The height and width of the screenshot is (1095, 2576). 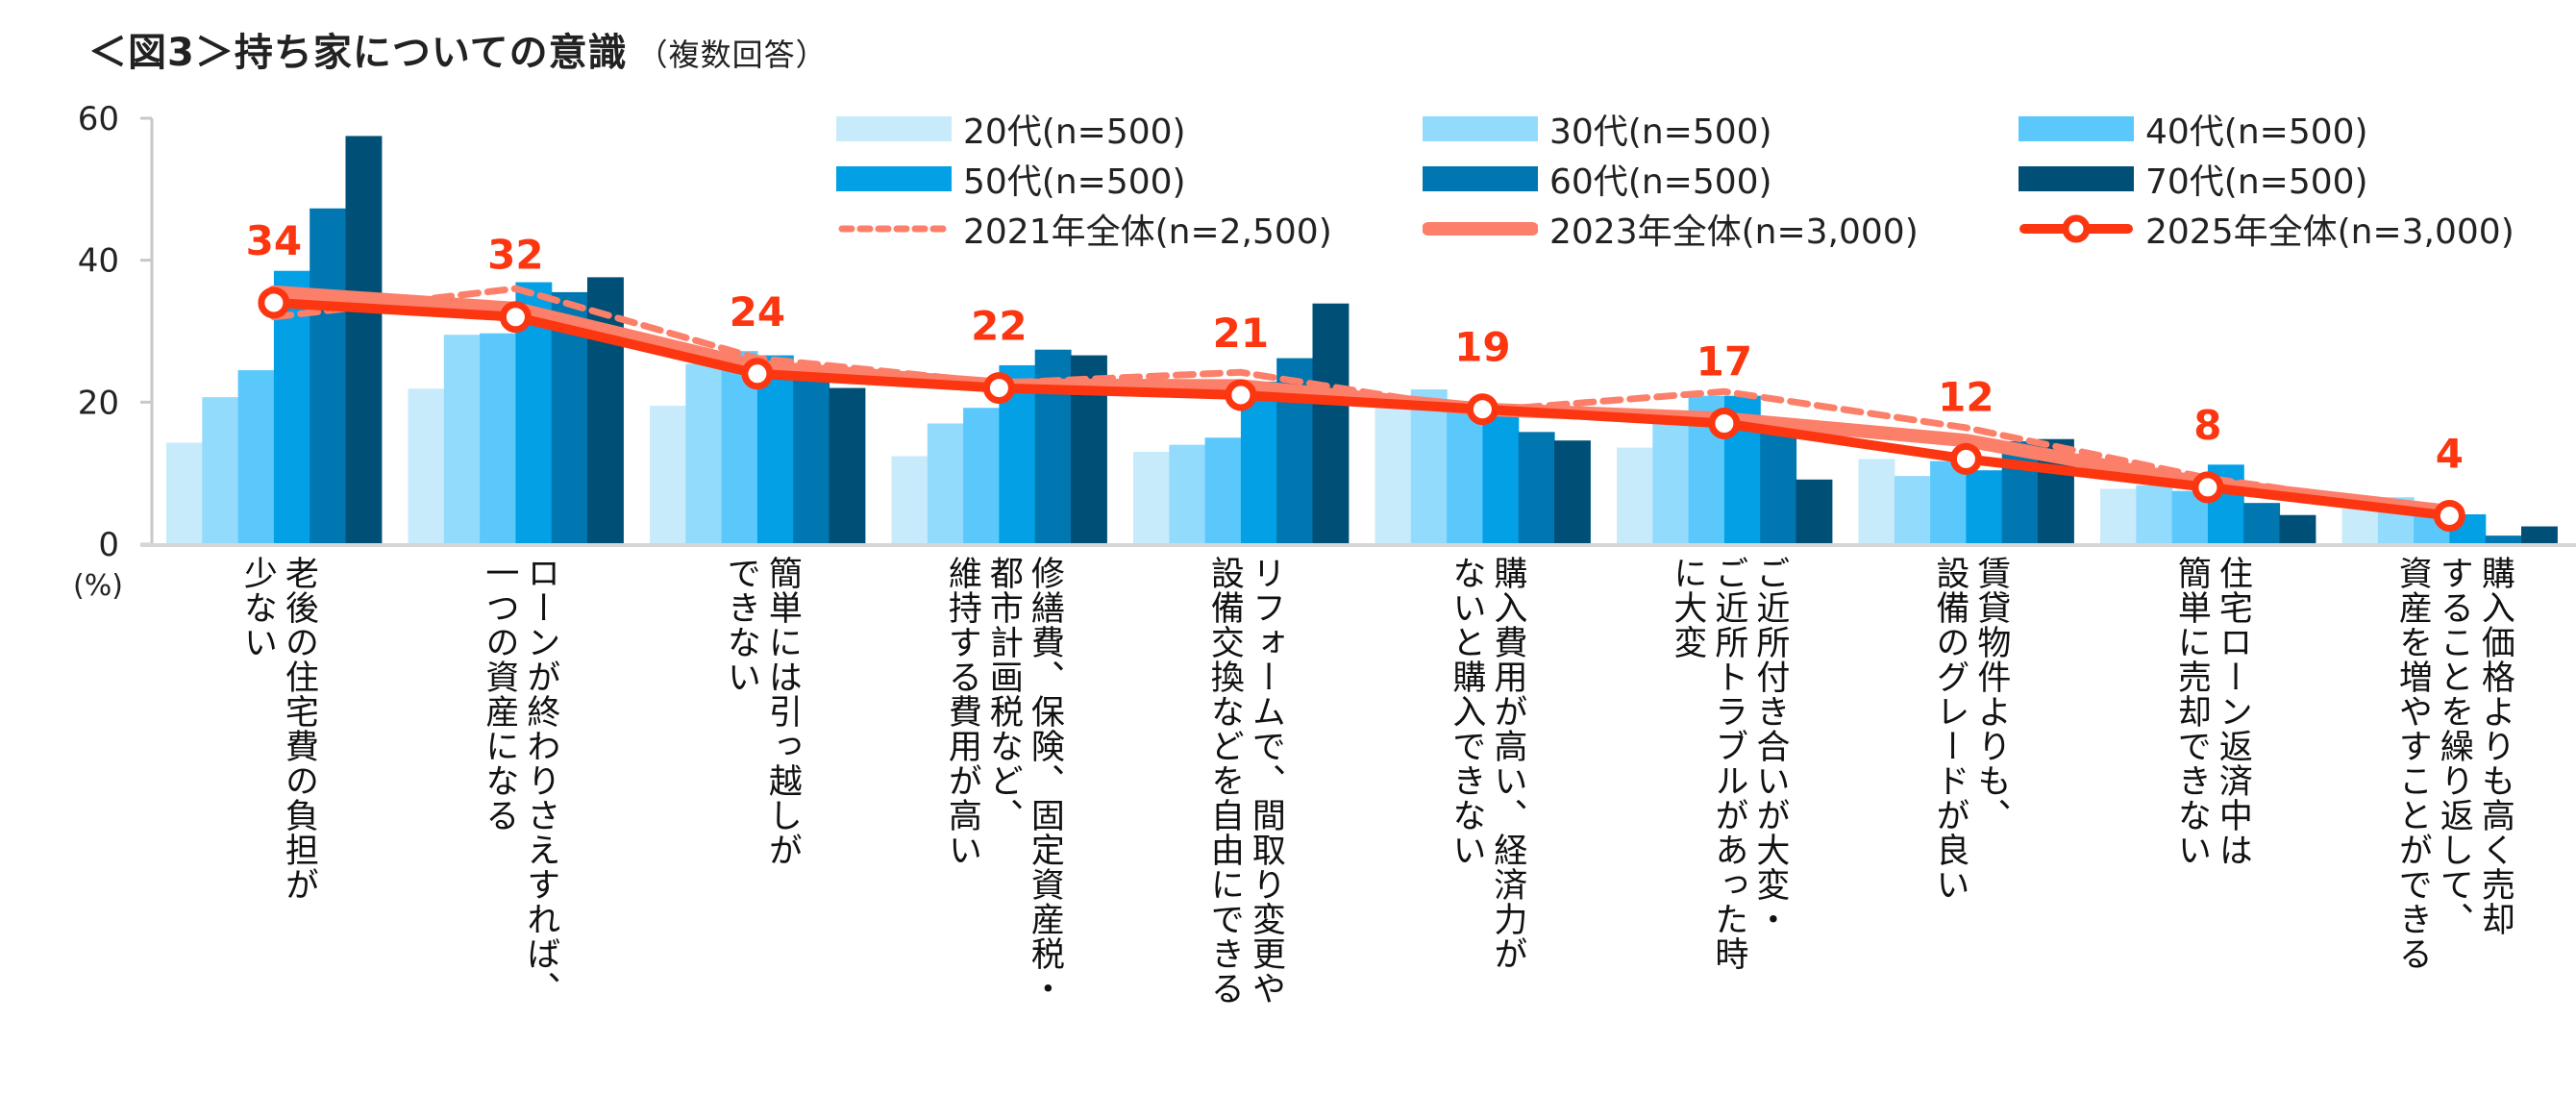 I want to click on data-label-2025: 34, so click(x=274, y=240).